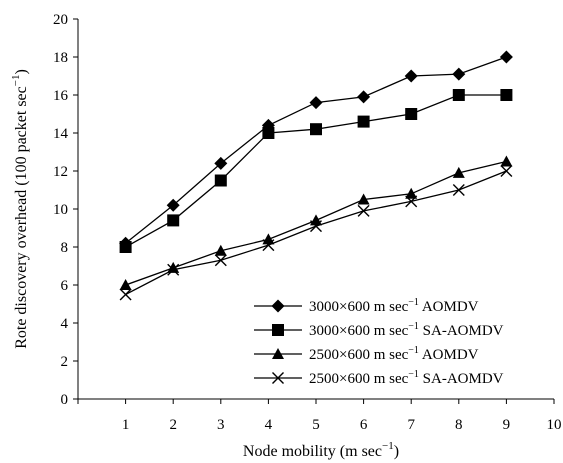 The image size is (563, 463). I want to click on x-tick-label: 3, so click(221, 425).